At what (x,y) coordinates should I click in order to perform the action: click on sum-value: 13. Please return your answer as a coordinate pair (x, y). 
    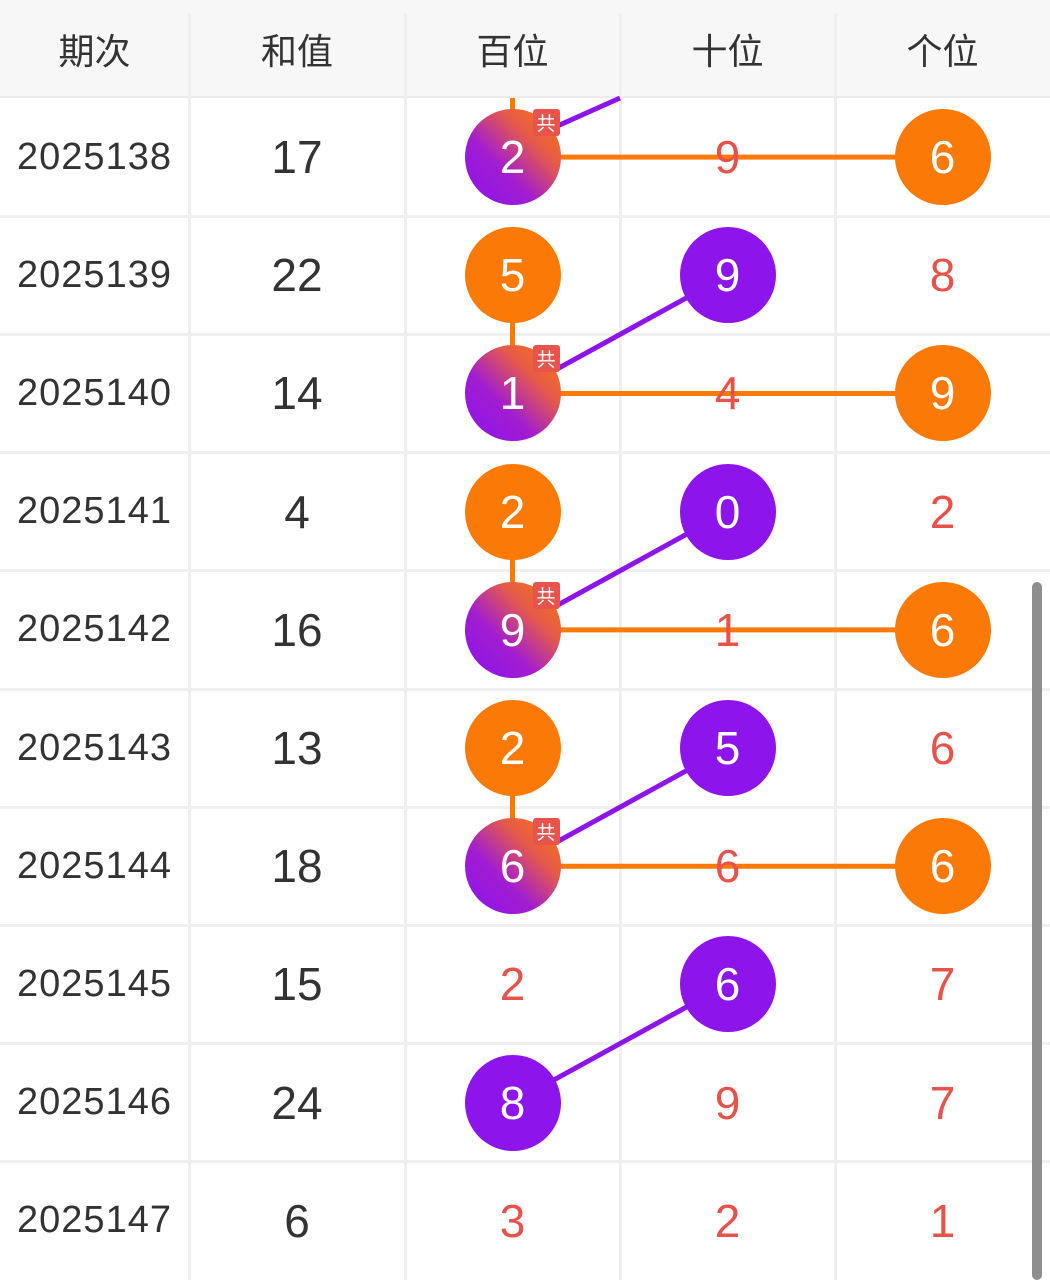
    Looking at the image, I should click on (297, 748).